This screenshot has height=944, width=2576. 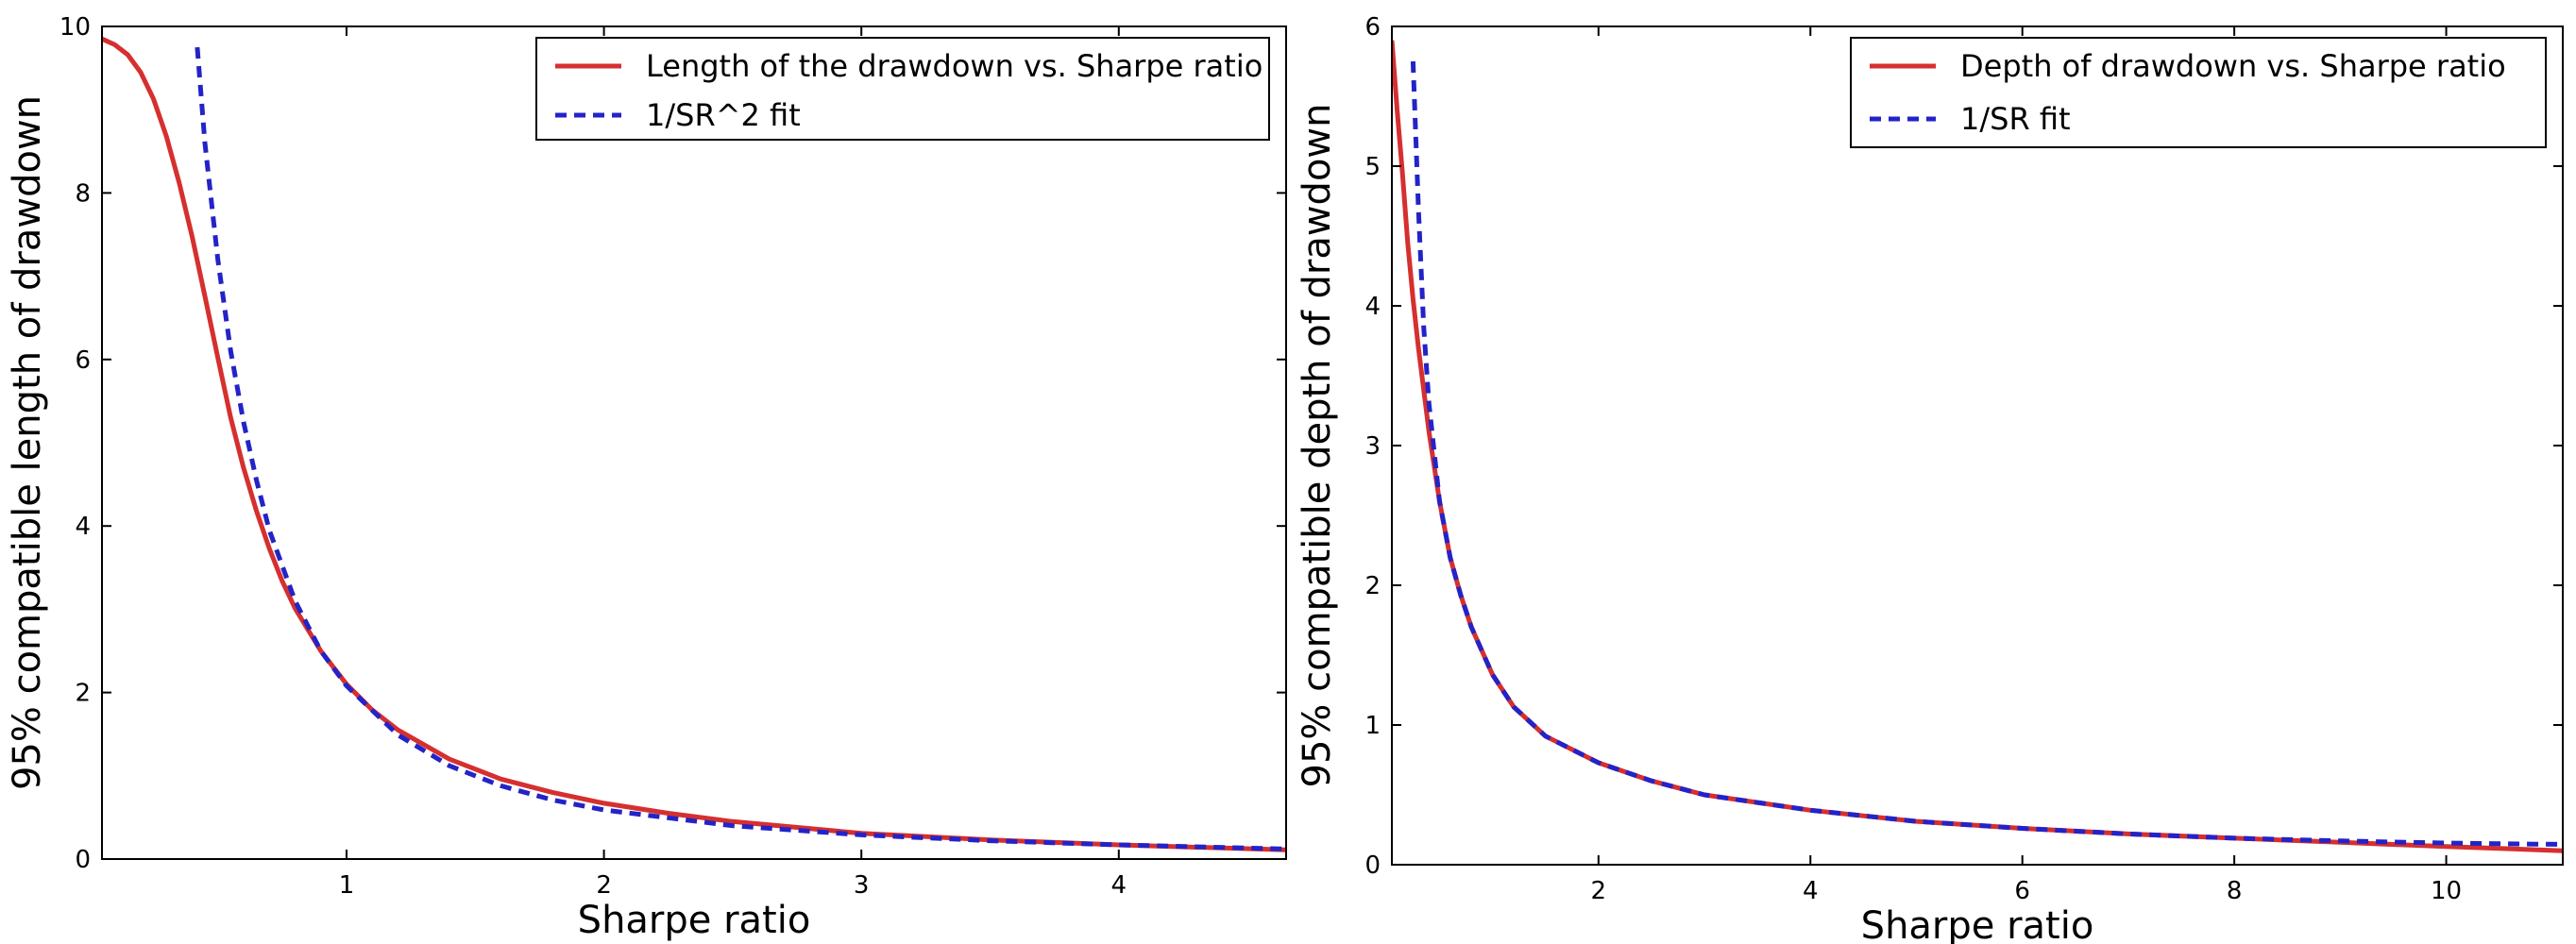 I want to click on panel-1-legend-label-1: Length of the drawdown vs. Sharpe ratio, so click(x=954, y=66).